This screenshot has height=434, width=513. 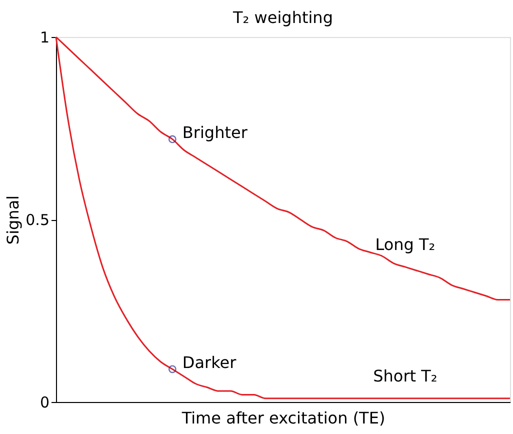 I want to click on chart-title: T₂ weighting, so click(x=282, y=17).